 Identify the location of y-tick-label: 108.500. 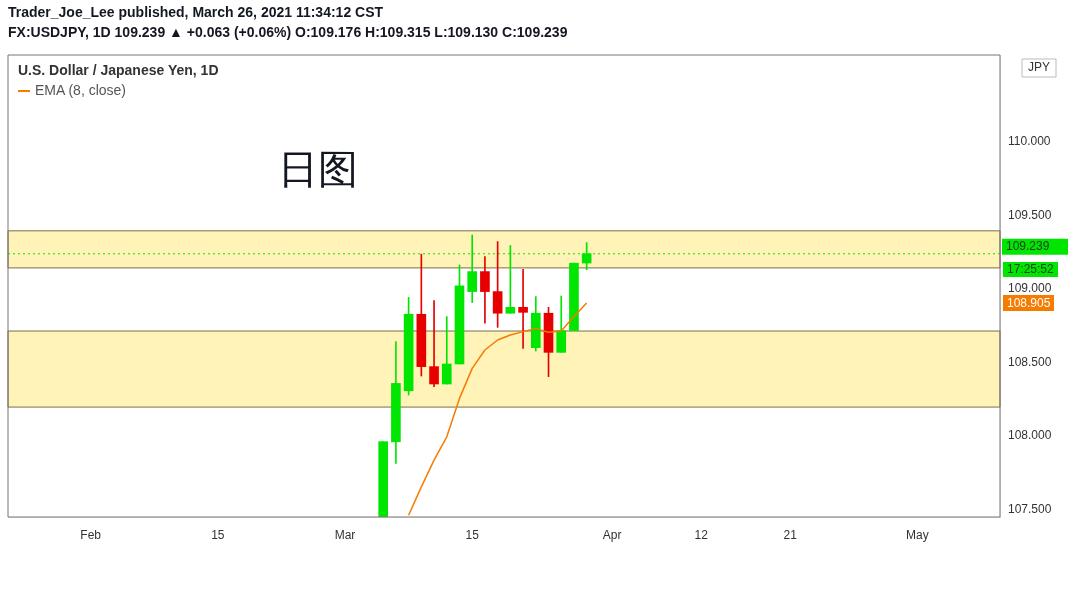
(1030, 361).